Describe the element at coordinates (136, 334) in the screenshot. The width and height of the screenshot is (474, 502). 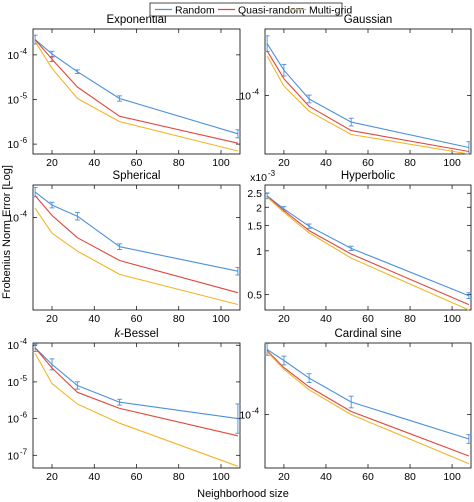
I see `panel-title: k-Bessel` at that location.